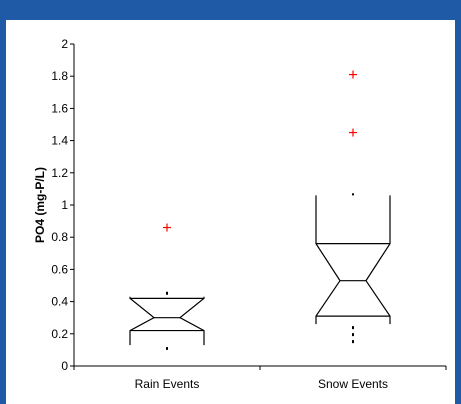  Describe the element at coordinates (40, 205) in the screenshot. I see `y-axis-title: PO4 (mg-P/L)` at that location.